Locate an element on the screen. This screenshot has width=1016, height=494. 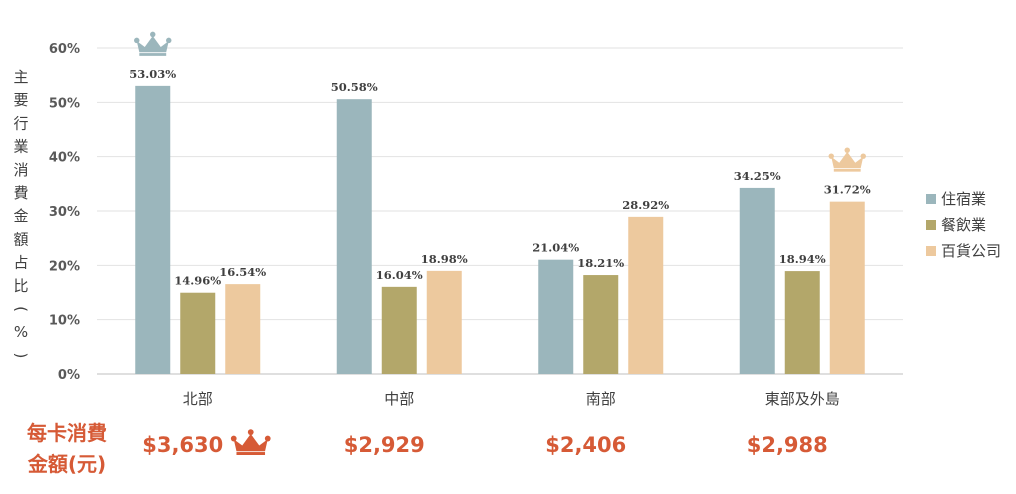
bar-value-label: 34.25% is located at coordinates (757, 176).